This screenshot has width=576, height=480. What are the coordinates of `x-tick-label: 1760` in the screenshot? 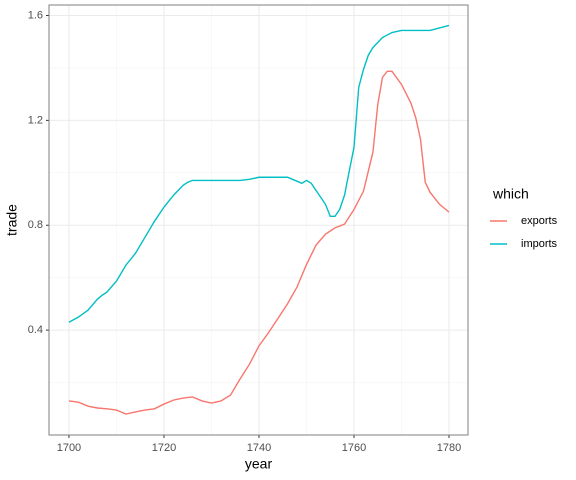 It's located at (354, 448).